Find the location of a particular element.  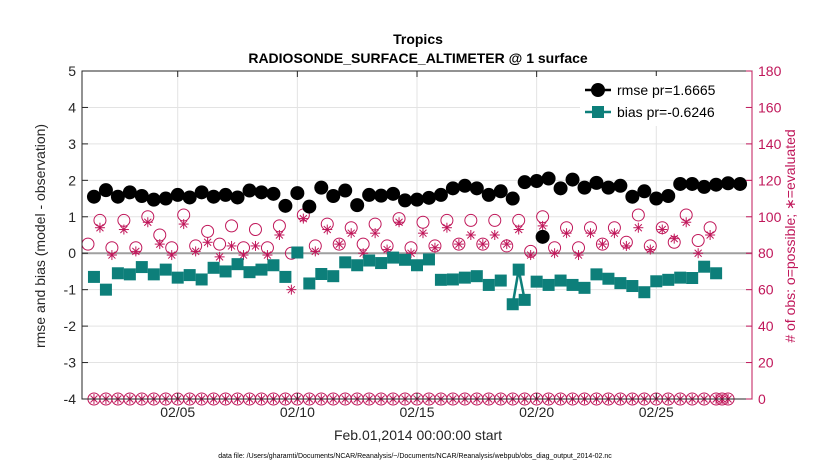

y-right-tick-label: 80 is located at coordinates (766, 253).